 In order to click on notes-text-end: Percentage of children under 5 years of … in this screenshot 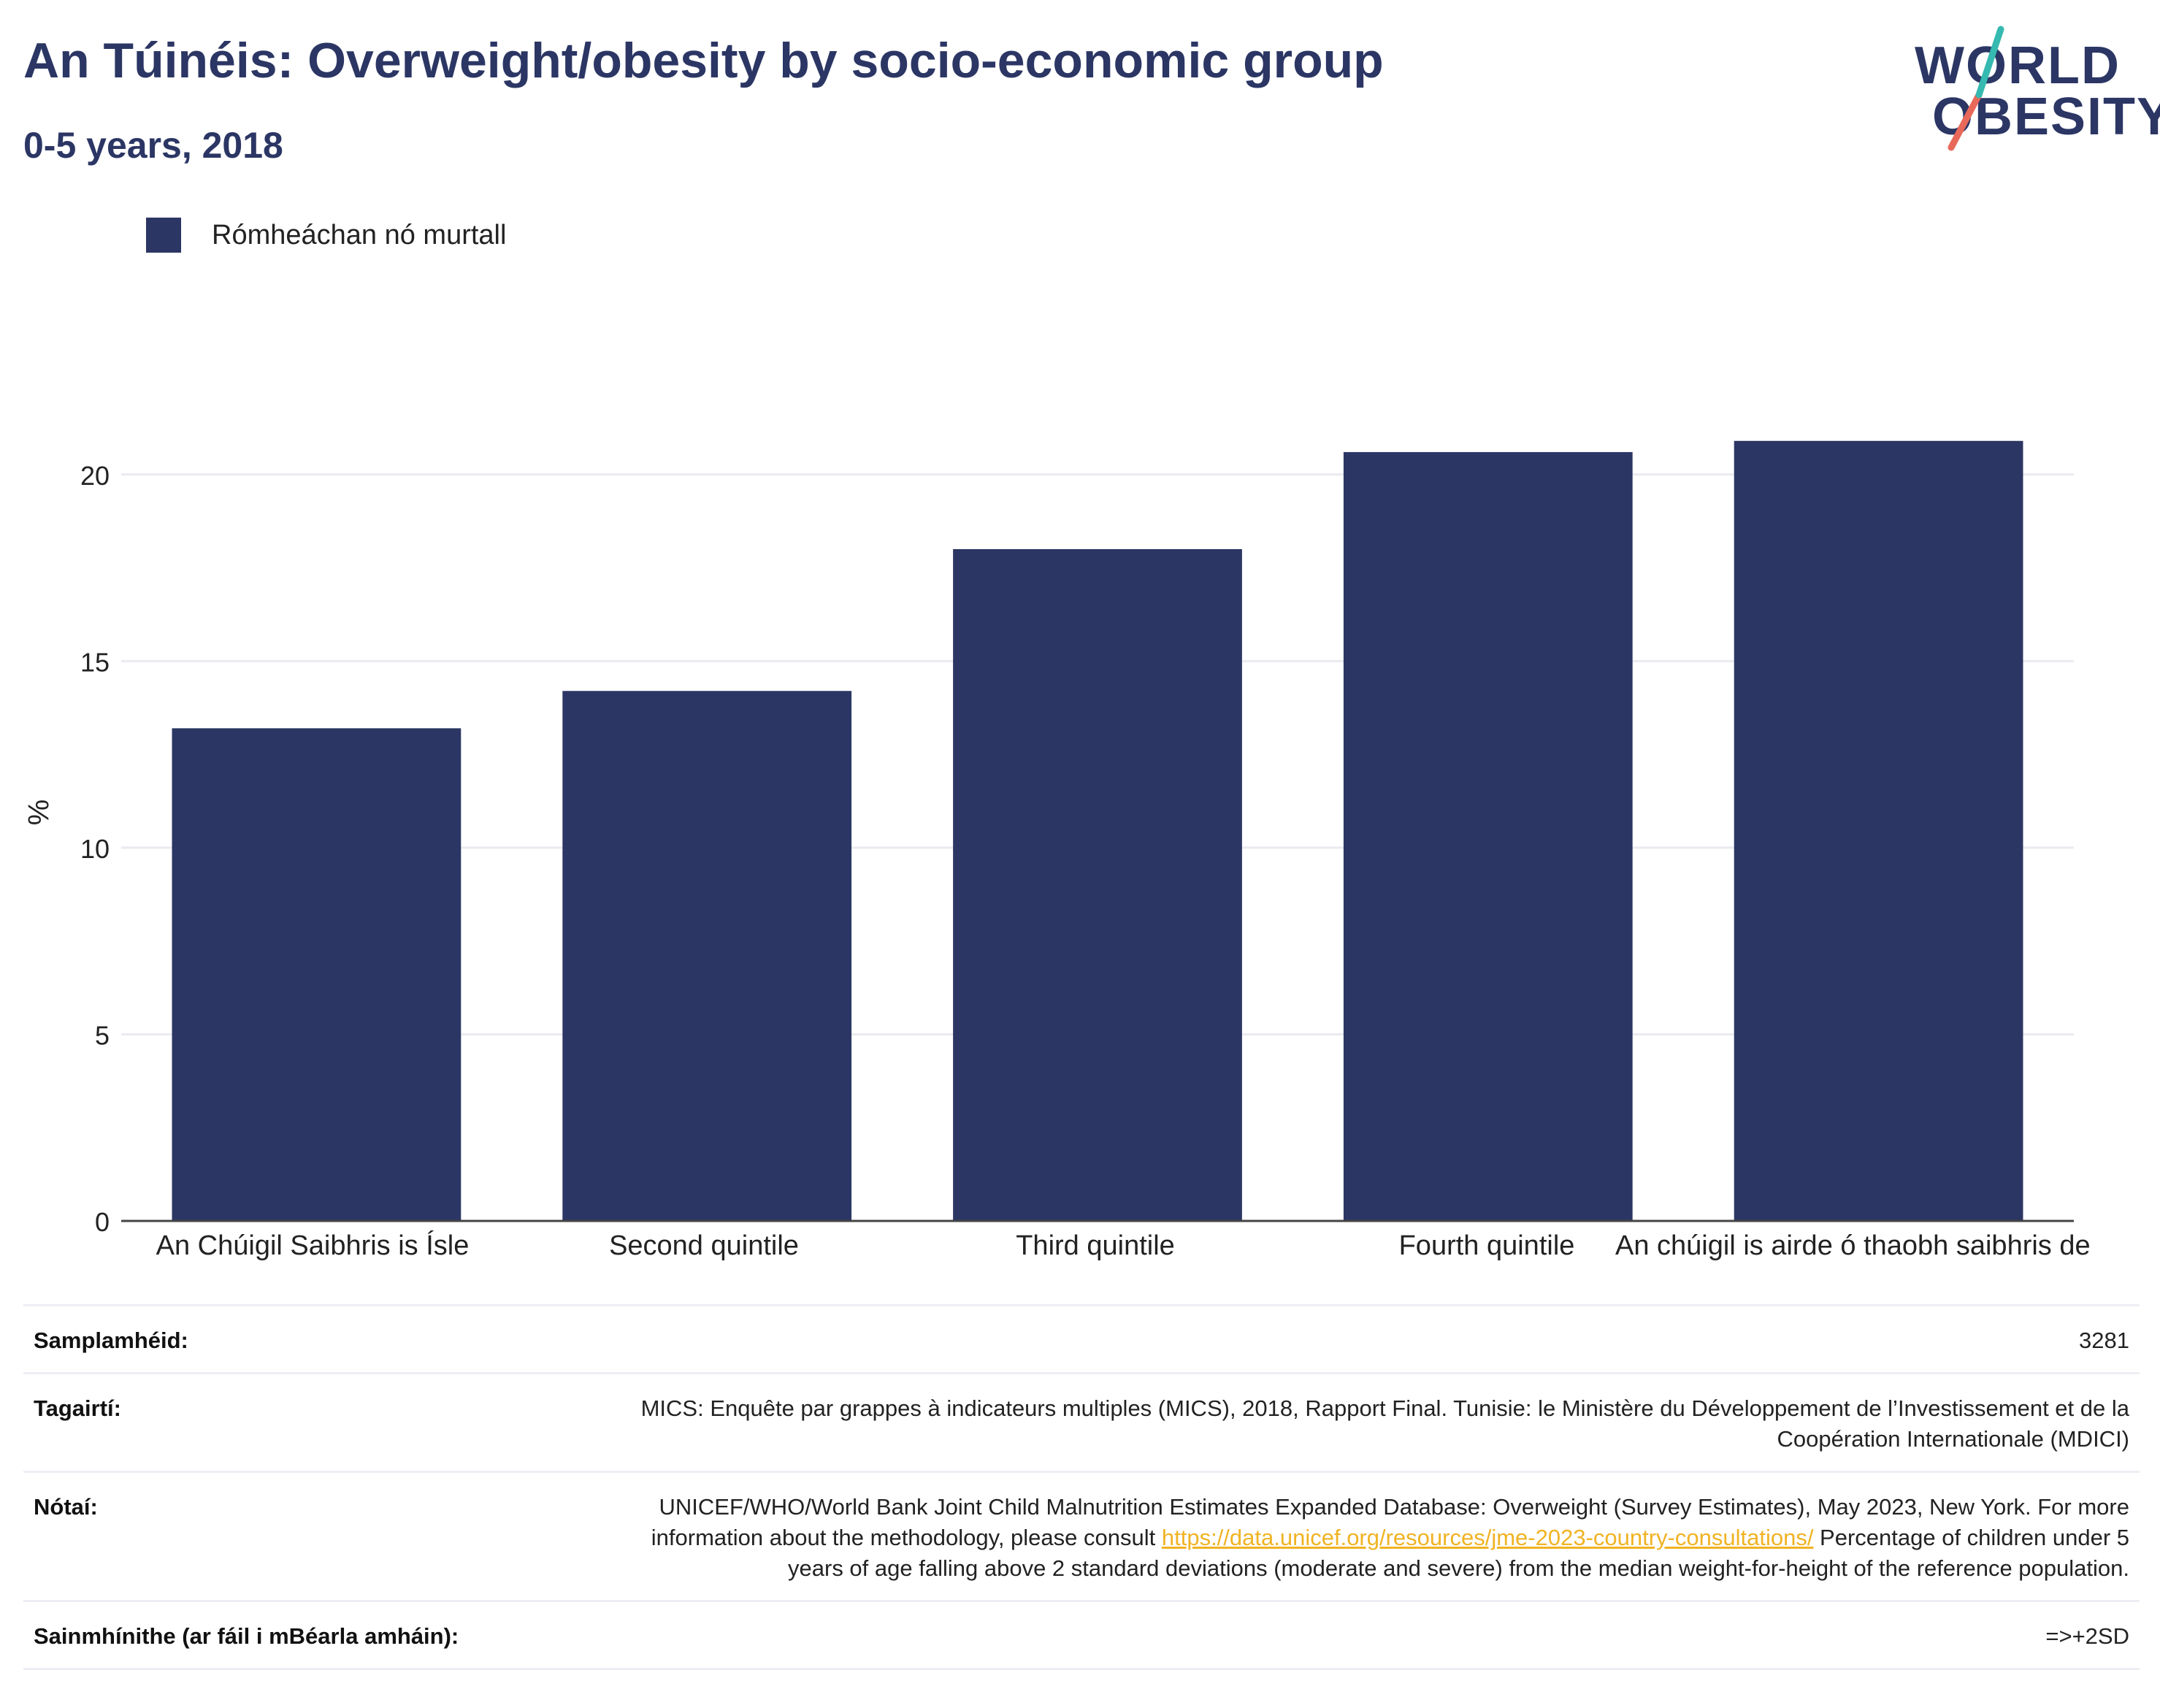, I will do `click(1458, 1553)`.